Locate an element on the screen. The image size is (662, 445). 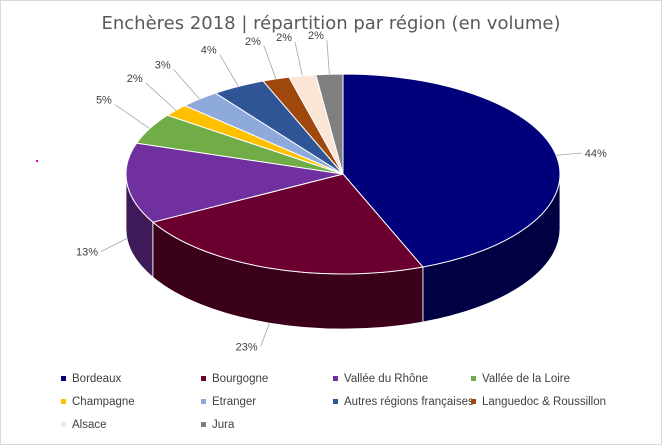
legend-label: Etranger is located at coordinates (234, 402).